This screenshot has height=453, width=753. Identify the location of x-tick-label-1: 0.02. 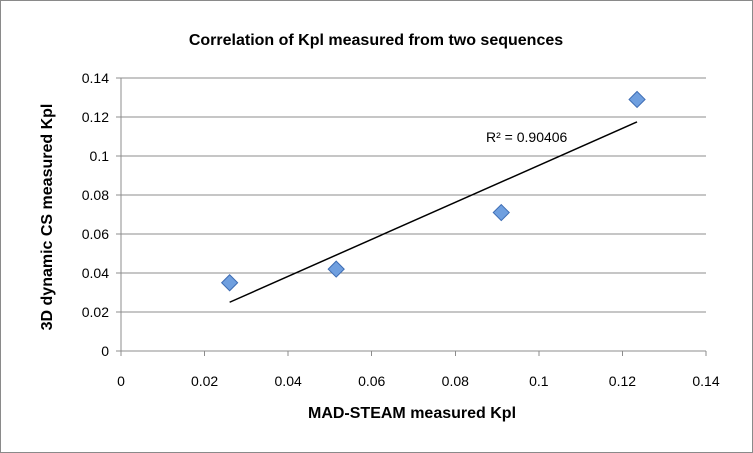
(204, 381).